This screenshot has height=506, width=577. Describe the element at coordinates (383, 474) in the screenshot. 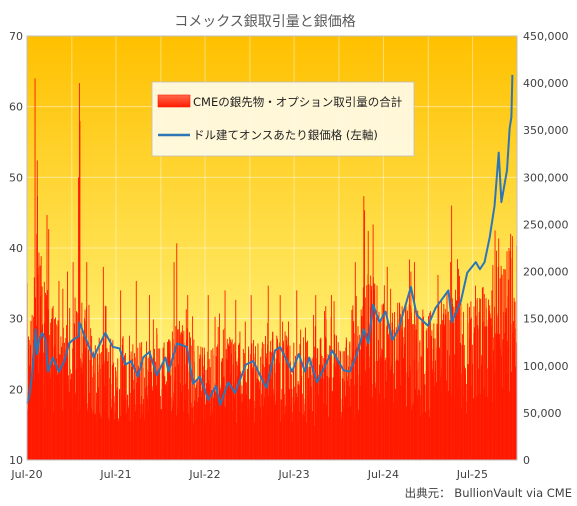

I see `x-tick-label: Jul-24` at that location.